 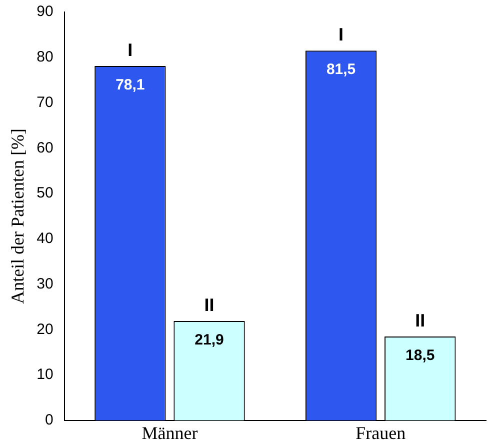 What do you see at coordinates (45, 239) in the screenshot?
I see `y-tick-label: 40` at bounding box center [45, 239].